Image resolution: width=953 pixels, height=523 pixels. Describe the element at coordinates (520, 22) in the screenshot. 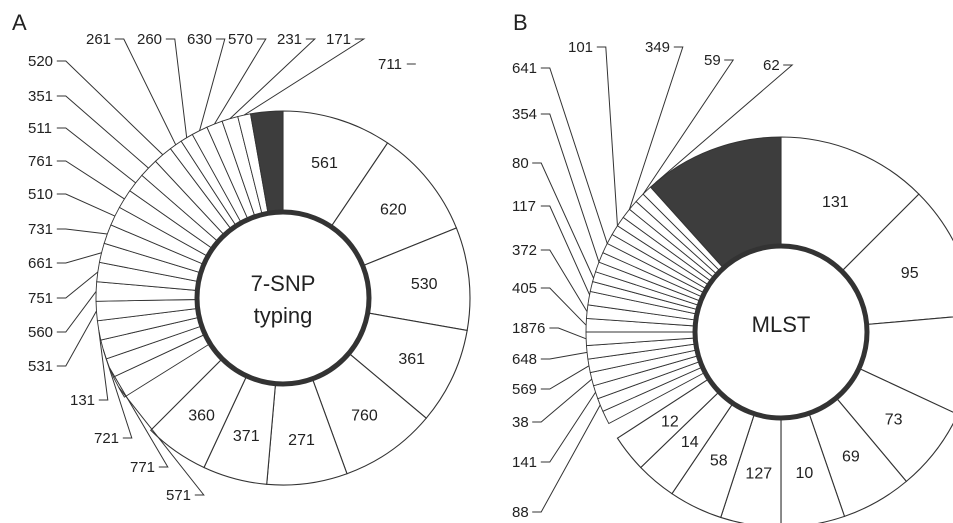

I see `panel-label-b: B` at that location.